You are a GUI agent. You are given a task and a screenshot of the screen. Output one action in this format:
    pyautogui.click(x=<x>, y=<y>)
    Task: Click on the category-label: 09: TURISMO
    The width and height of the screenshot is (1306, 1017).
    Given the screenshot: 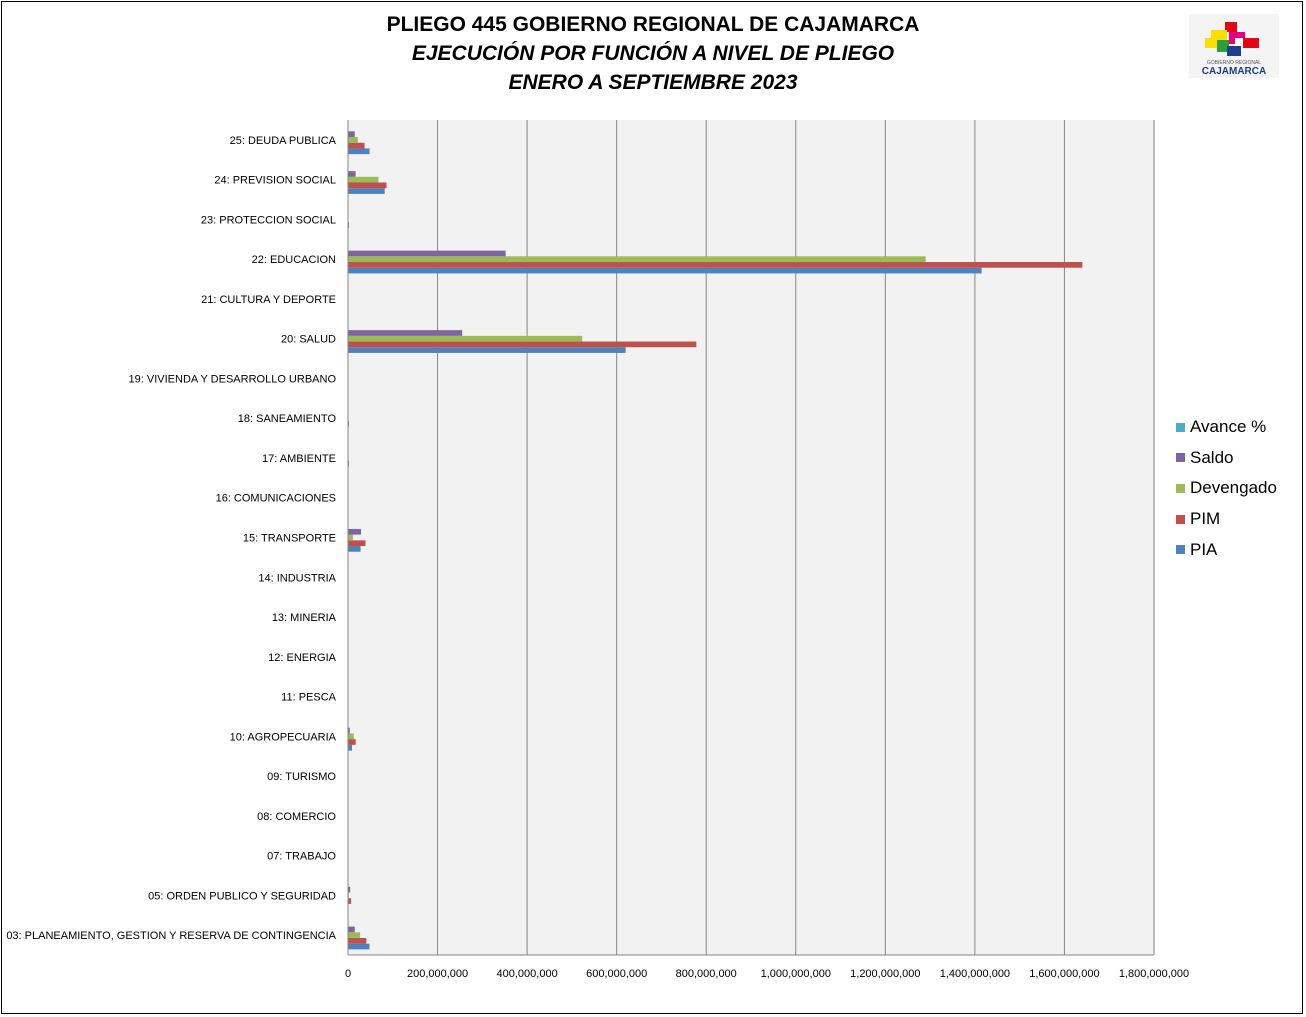 What is the action you would take?
    pyautogui.click(x=301, y=777)
    